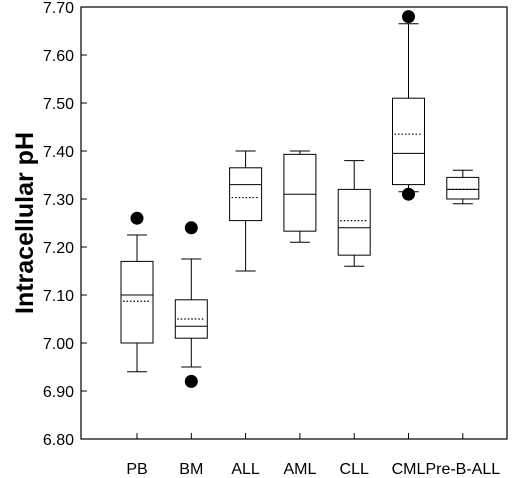 This screenshot has width=520, height=478. I want to click on box-aml, so click(300, 196).